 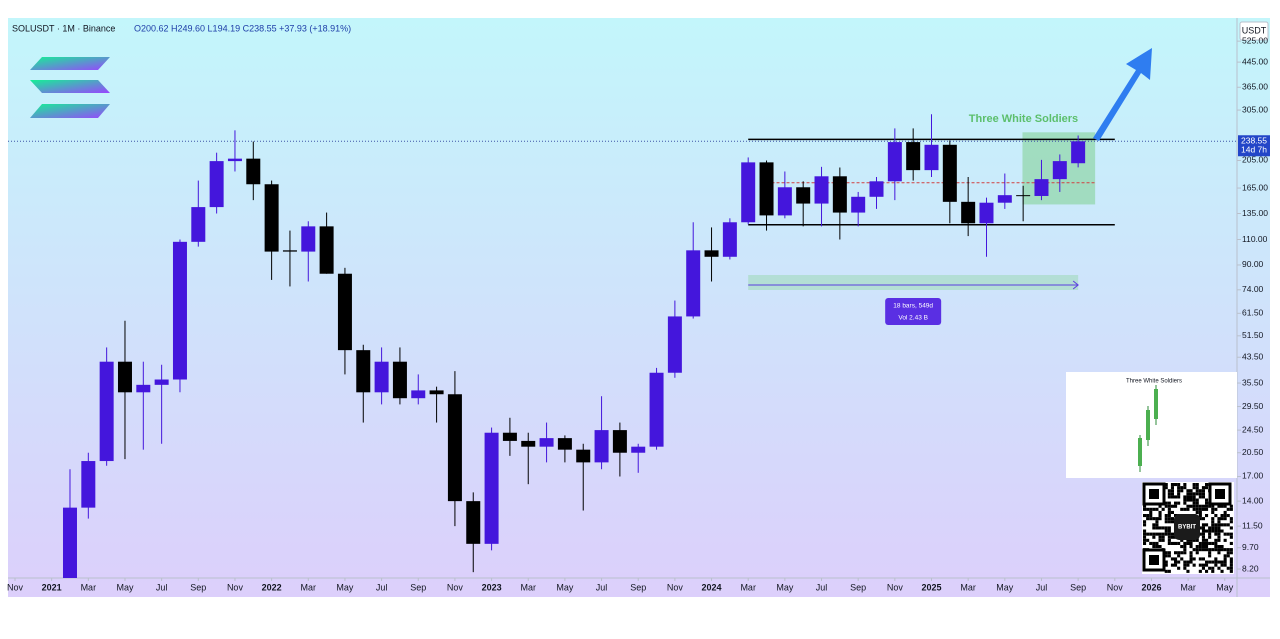 I want to click on y-tick-label: 205.00, so click(x=1255, y=160).